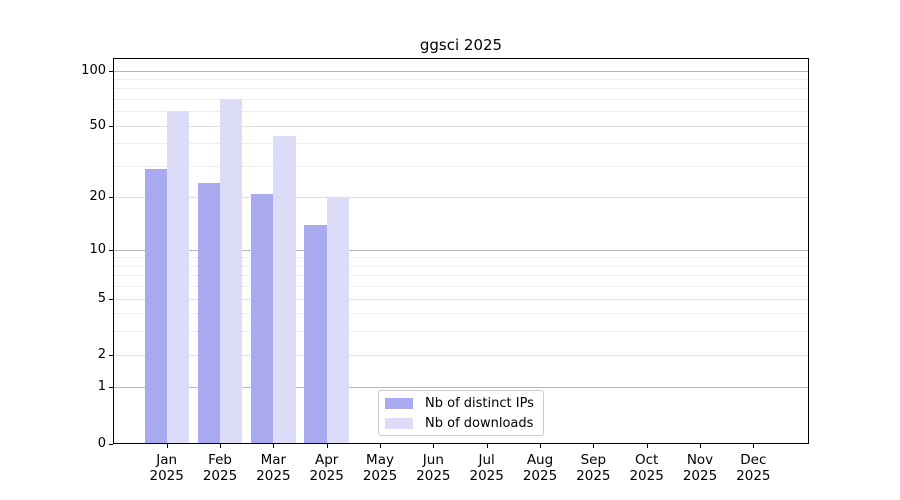  I want to click on legend-label-nb-of-distinct-ips: Nb of distinct IPs, so click(479, 403).